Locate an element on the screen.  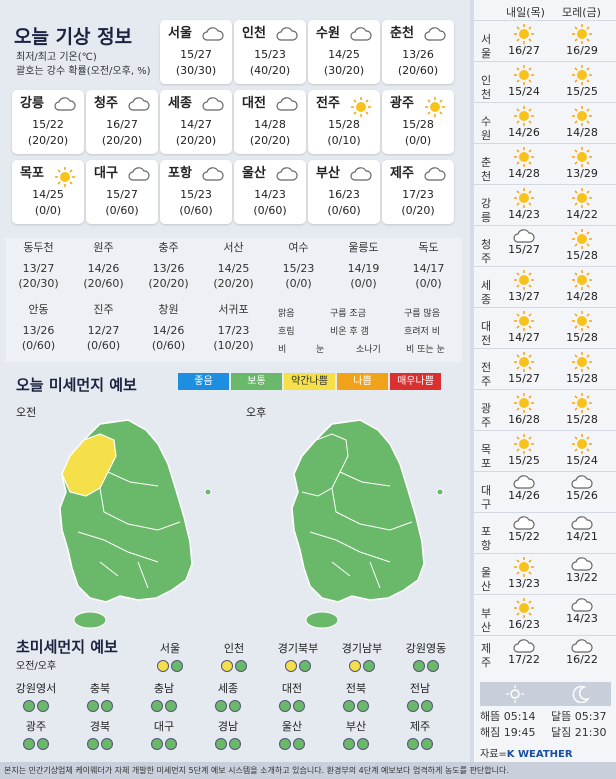
tomorrow-header: 내일(목) is located at coordinates (525, 12).